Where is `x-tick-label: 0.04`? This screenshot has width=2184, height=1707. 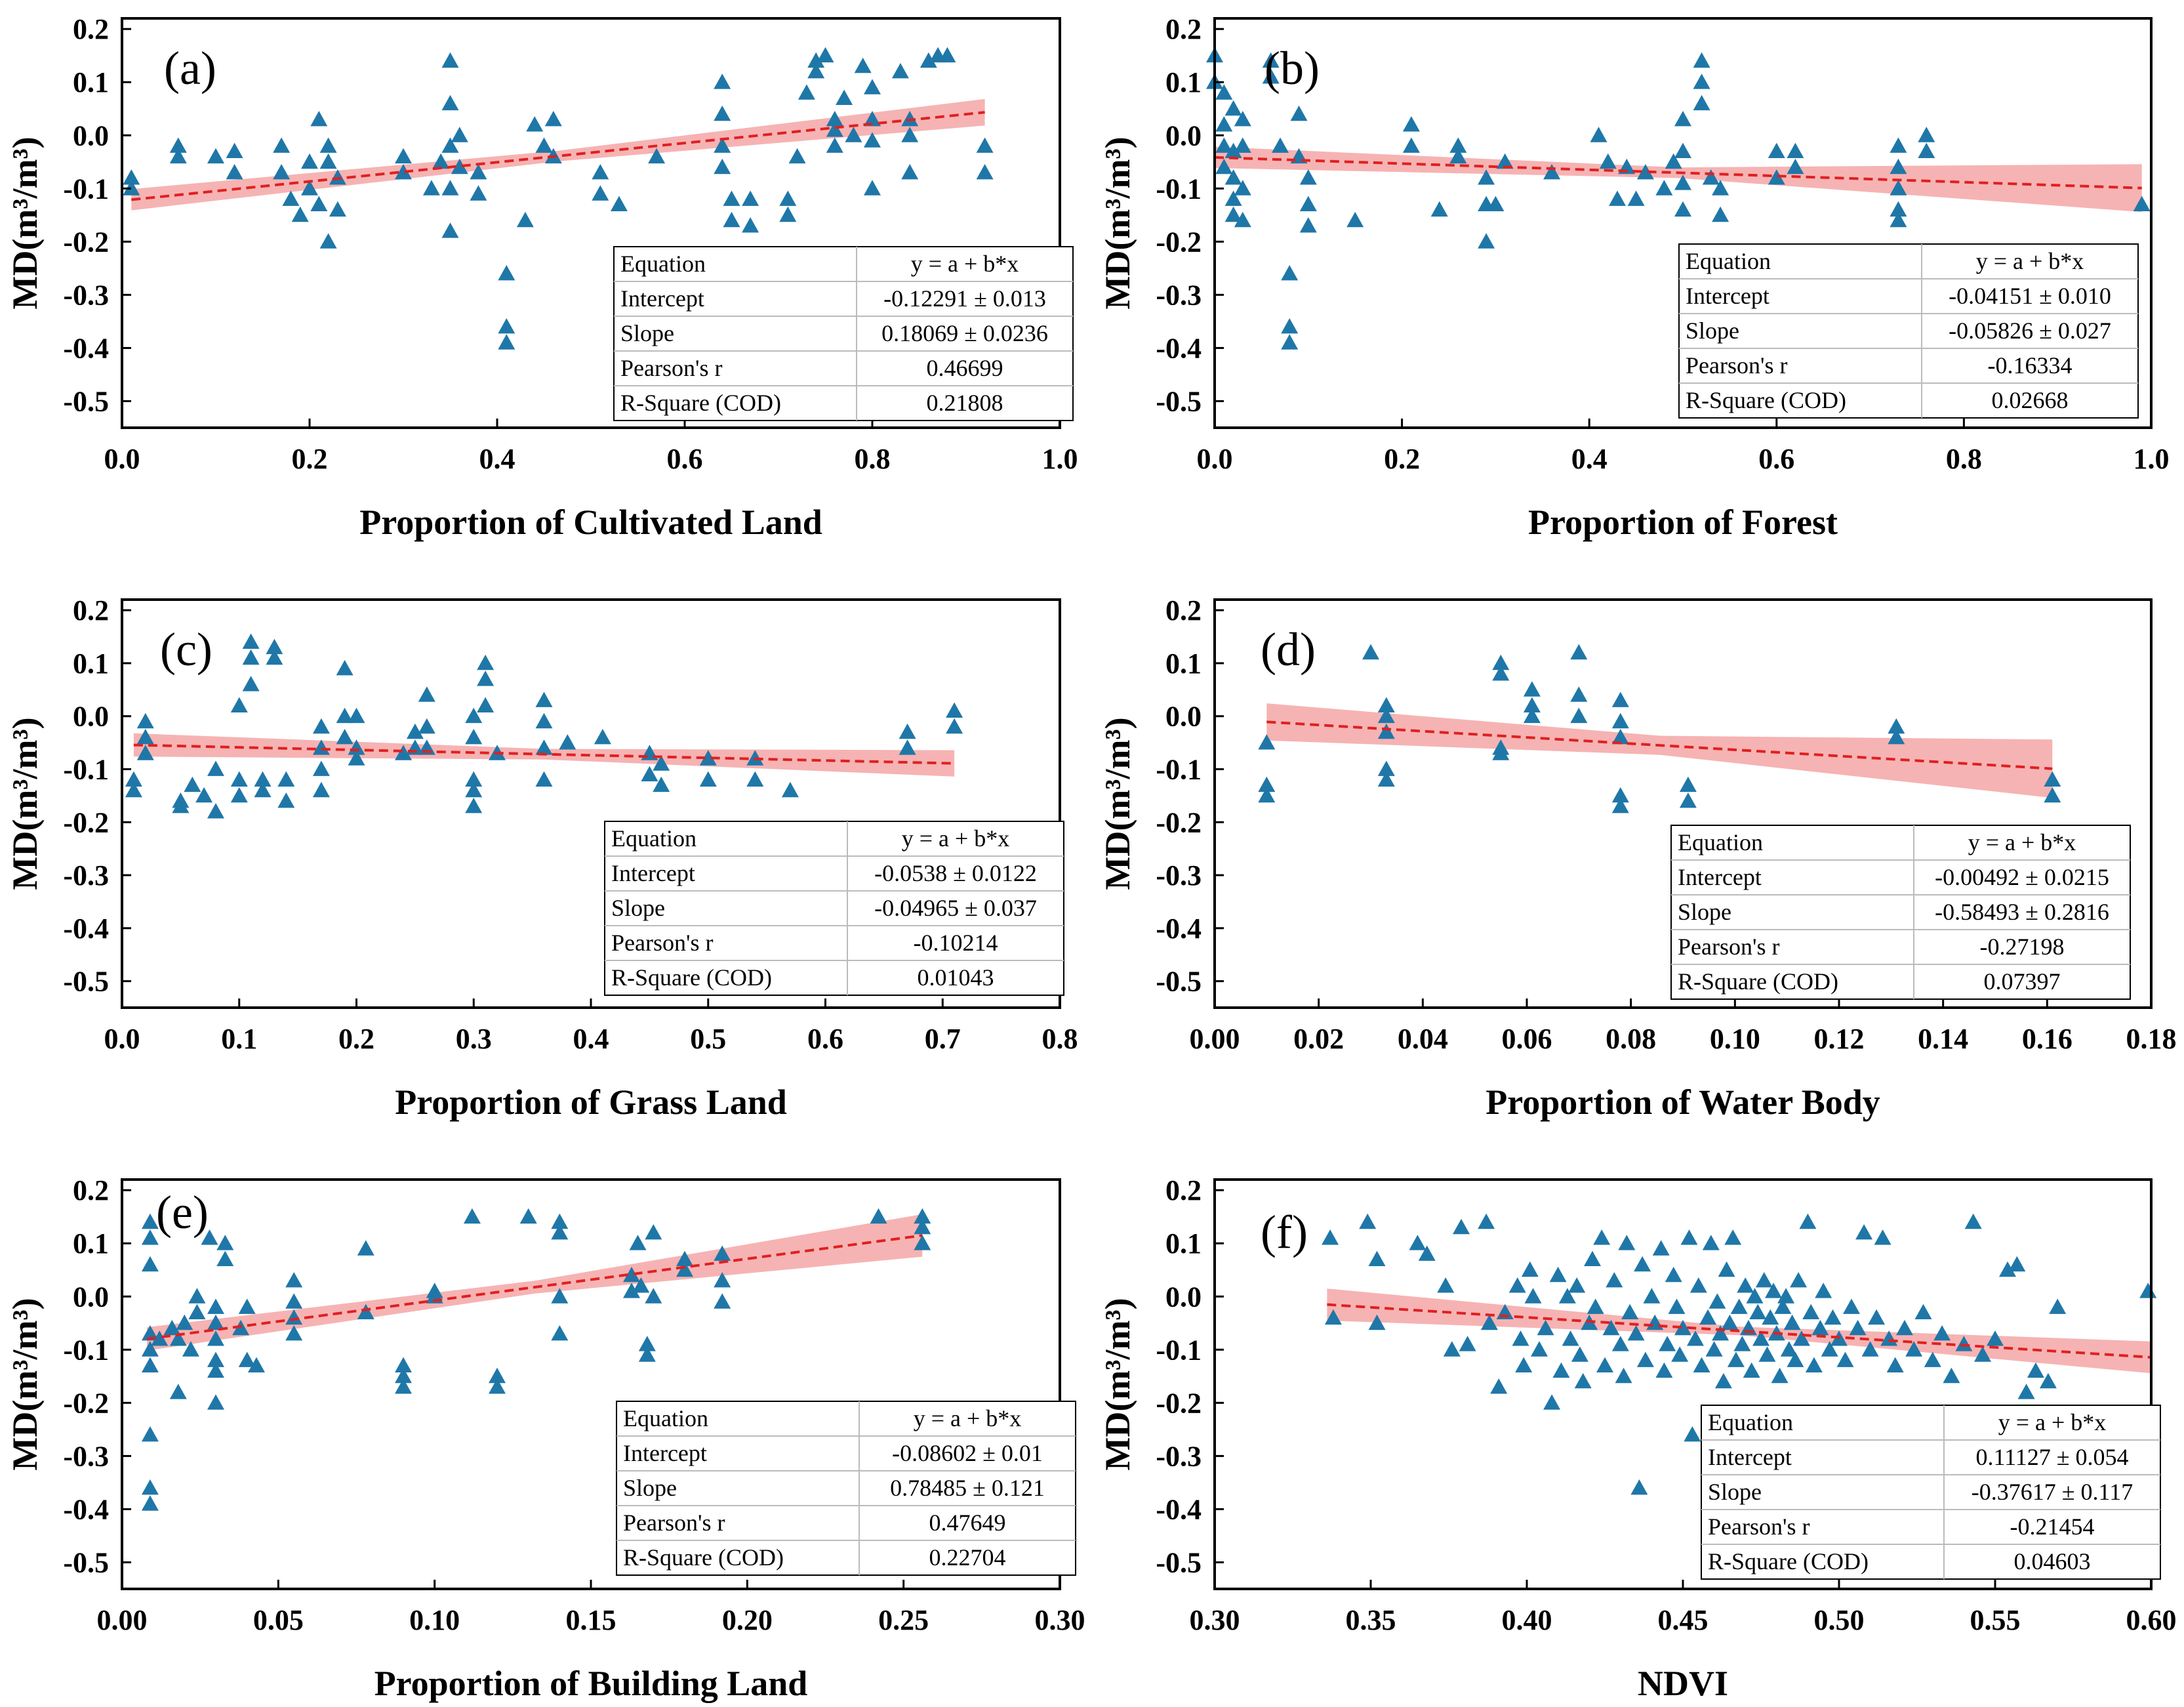
x-tick-label: 0.04 is located at coordinates (1423, 1039).